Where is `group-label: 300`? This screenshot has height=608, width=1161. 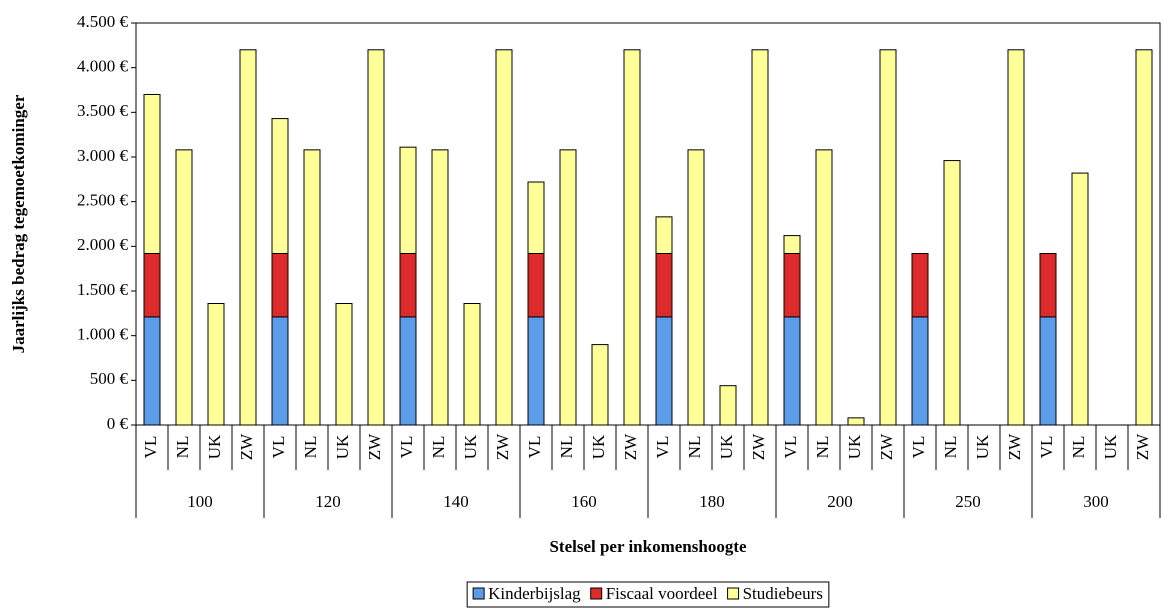 group-label: 300 is located at coordinates (1096, 501).